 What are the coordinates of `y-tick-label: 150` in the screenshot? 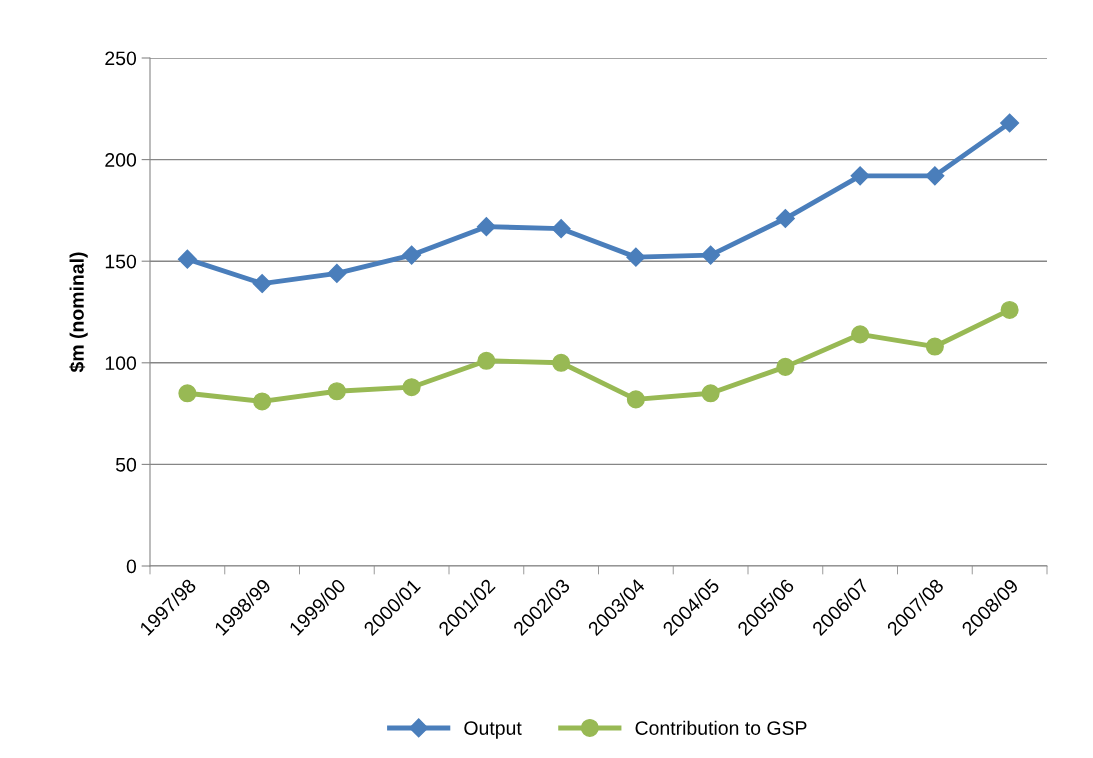 It's located at (121, 261).